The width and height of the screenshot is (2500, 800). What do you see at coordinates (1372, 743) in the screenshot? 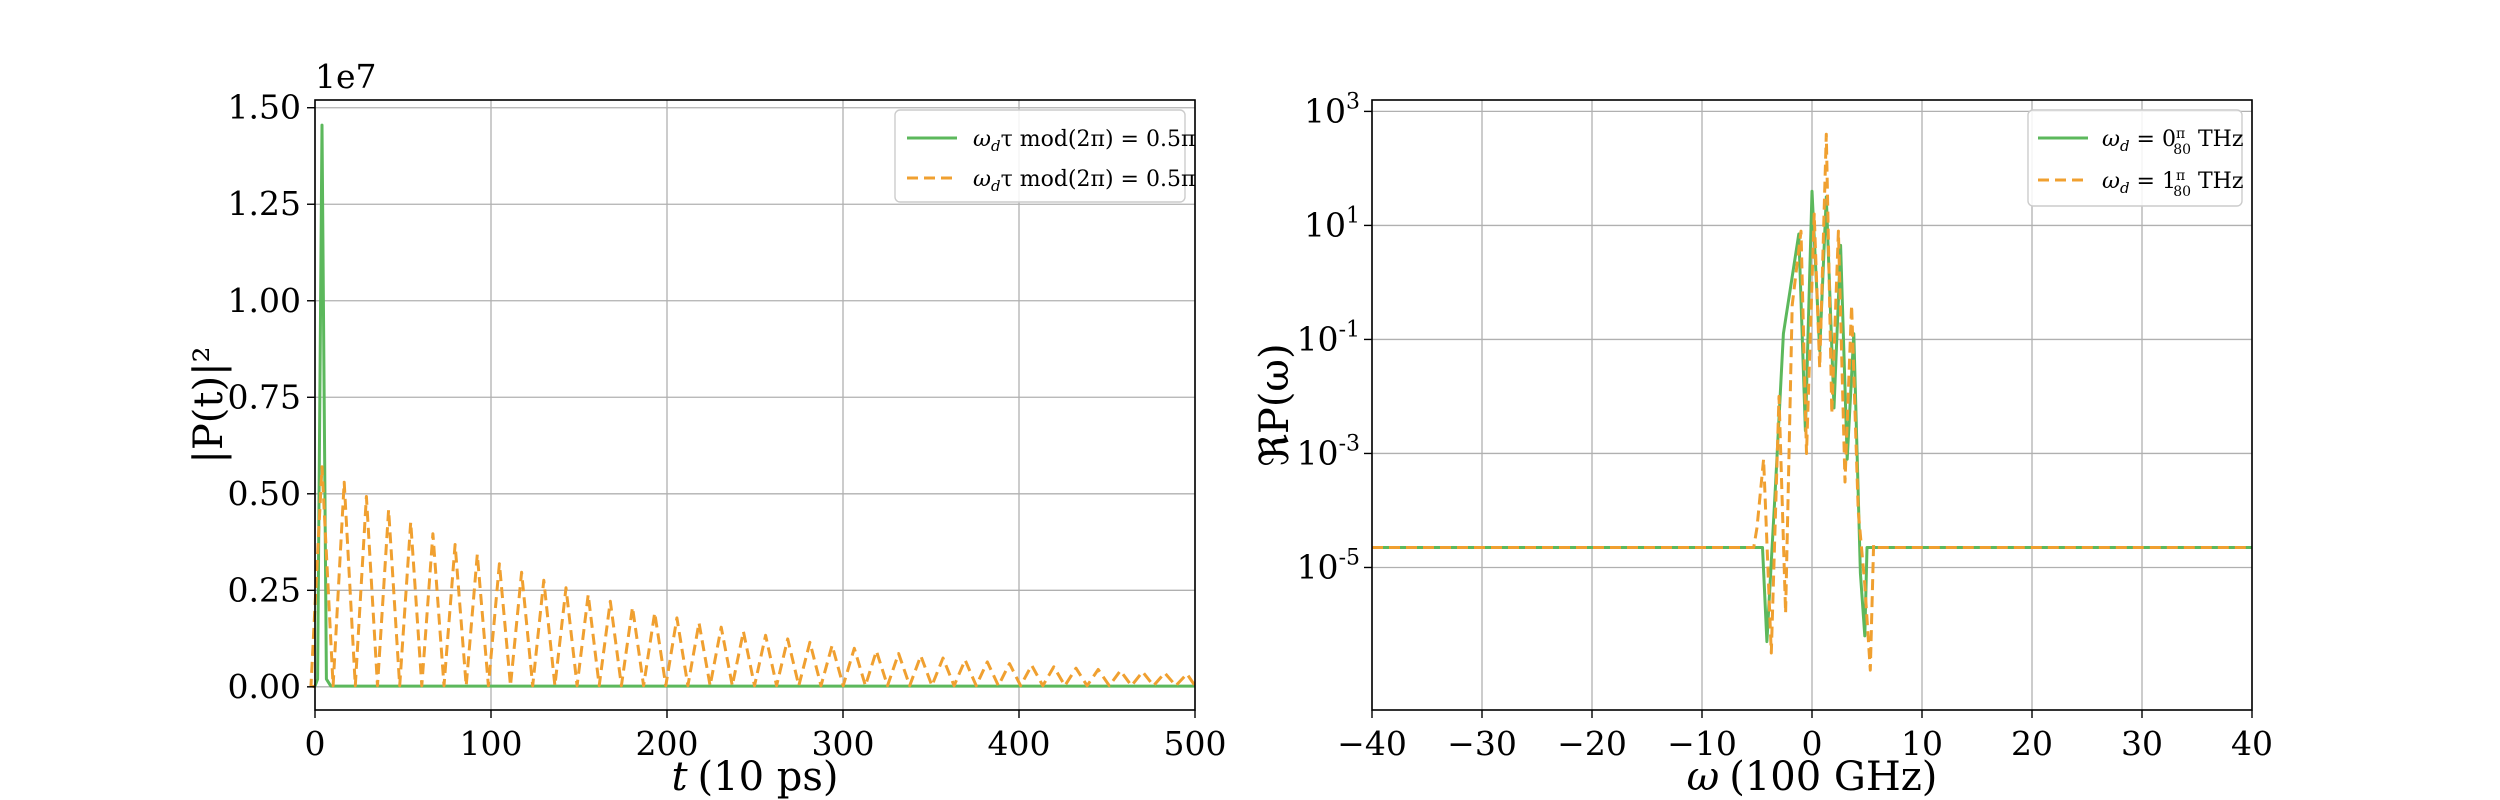
I see `panel2-x-tick-label: −40` at bounding box center [1372, 743].